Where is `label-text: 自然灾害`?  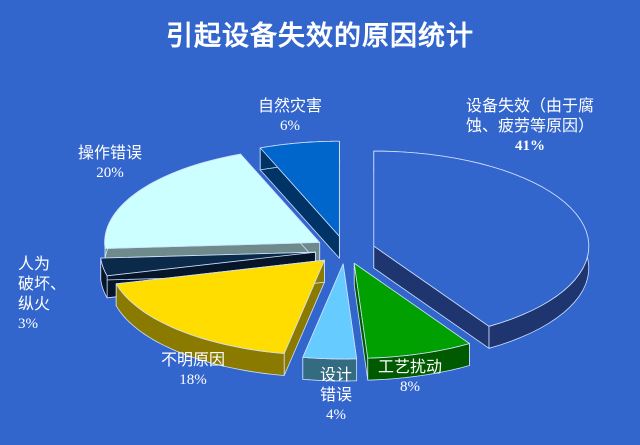 label-text: 自然灾害 is located at coordinates (289, 105).